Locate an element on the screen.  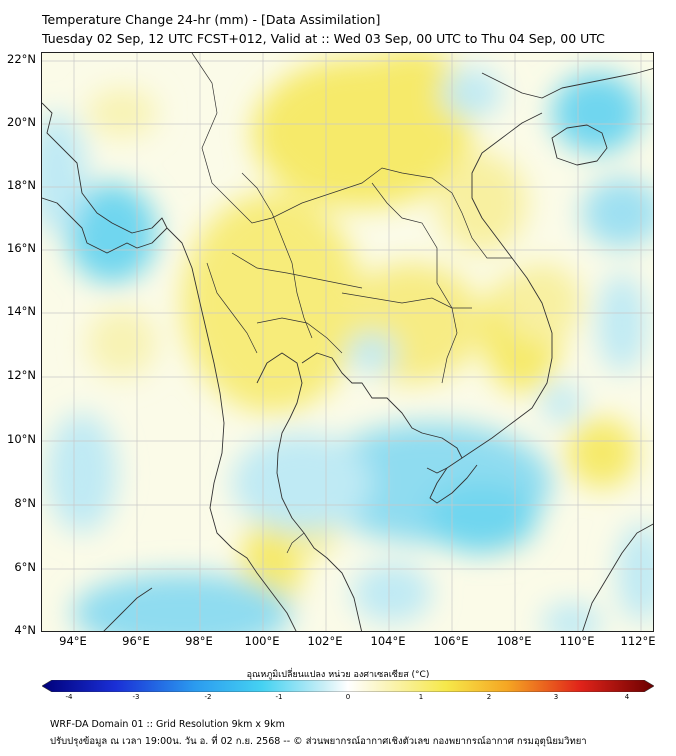
lat-label: 18°N is located at coordinates (21, 185).